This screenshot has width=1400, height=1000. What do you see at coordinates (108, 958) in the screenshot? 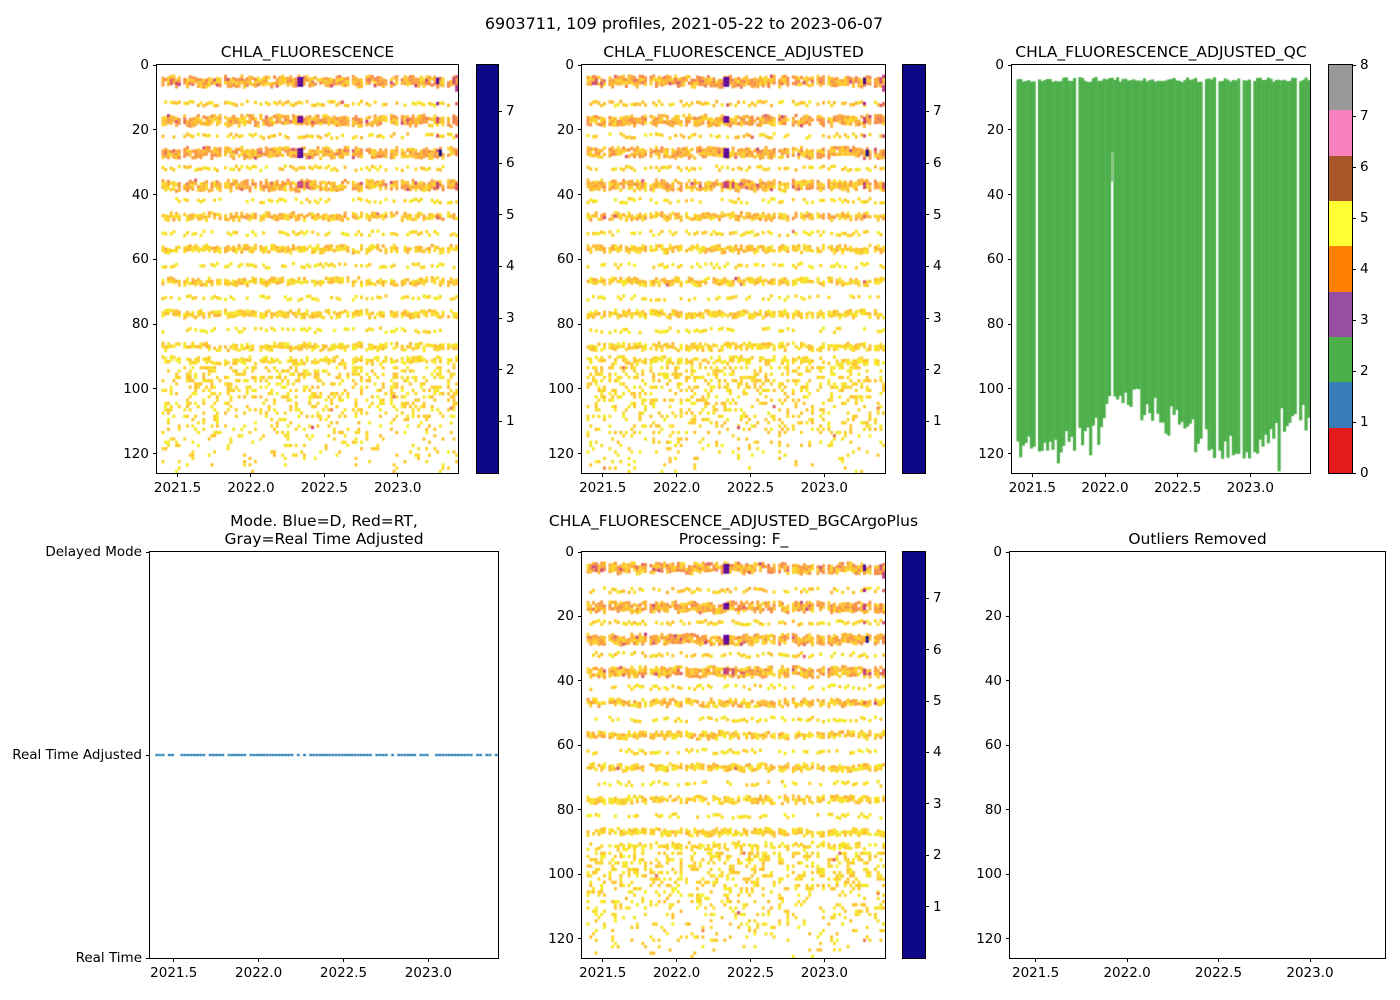
I see `mode-y-tick-label: Real Time` at bounding box center [108, 958].